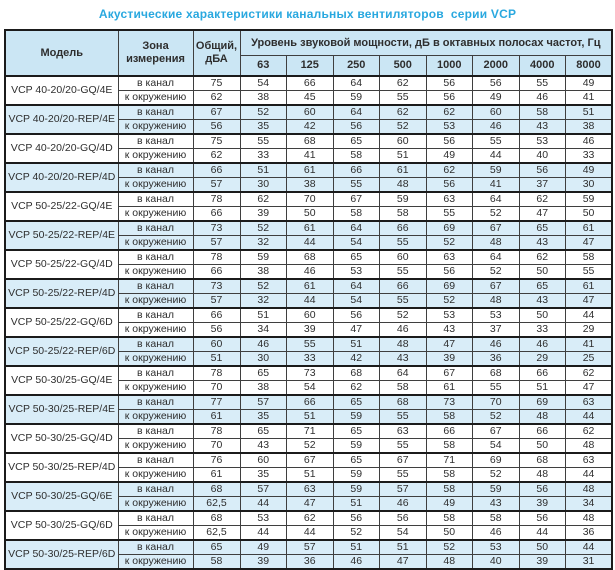 This screenshot has height=570, width=615. What do you see at coordinates (310, 402) in the screenshot?
I see `spl-value-cell-125: 66` at bounding box center [310, 402].